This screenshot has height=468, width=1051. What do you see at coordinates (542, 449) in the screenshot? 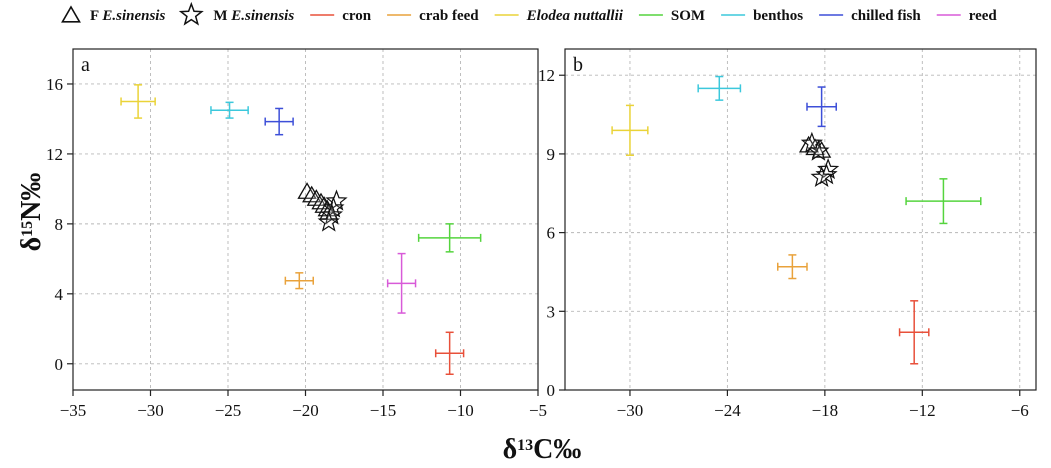
I see `x-axis-title: δ13C‰` at bounding box center [542, 449].